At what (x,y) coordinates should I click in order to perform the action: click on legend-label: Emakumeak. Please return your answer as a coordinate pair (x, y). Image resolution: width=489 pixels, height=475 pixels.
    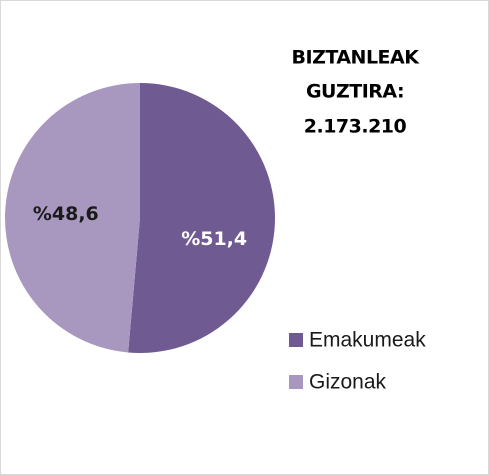
    Looking at the image, I should click on (367, 340).